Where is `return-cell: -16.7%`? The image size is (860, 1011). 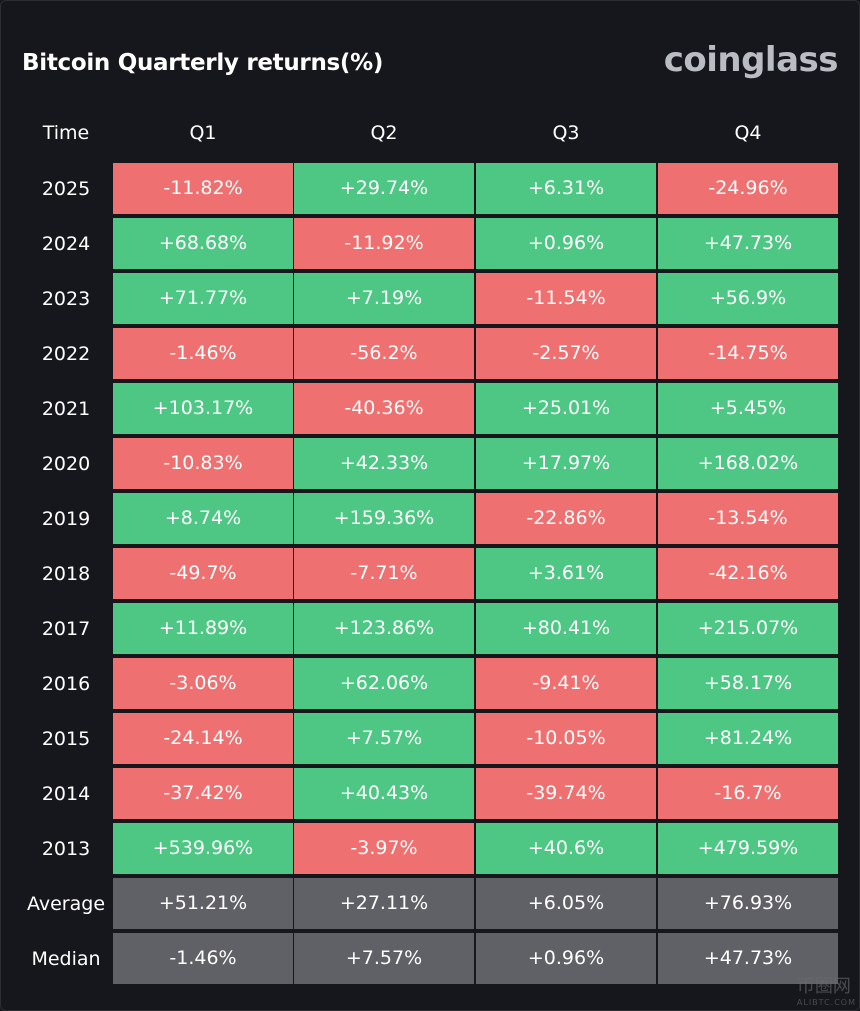
return-cell: -16.7% is located at coordinates (748, 793).